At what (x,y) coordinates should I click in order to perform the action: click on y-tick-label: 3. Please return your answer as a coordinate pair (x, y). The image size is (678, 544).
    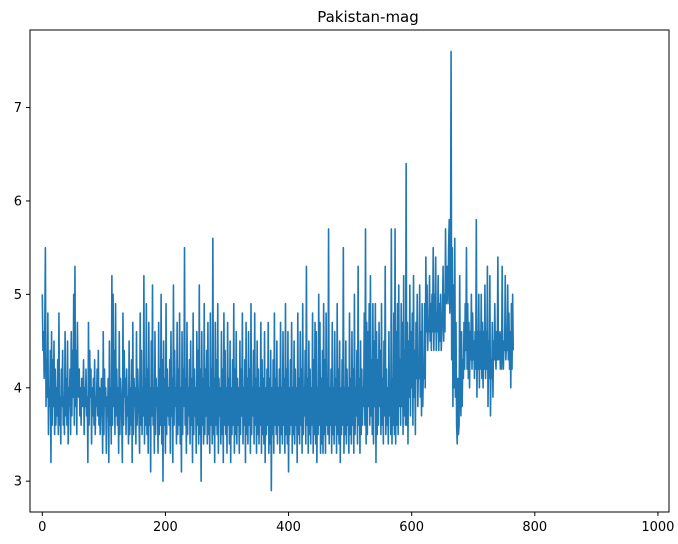
    Looking at the image, I should click on (18, 482).